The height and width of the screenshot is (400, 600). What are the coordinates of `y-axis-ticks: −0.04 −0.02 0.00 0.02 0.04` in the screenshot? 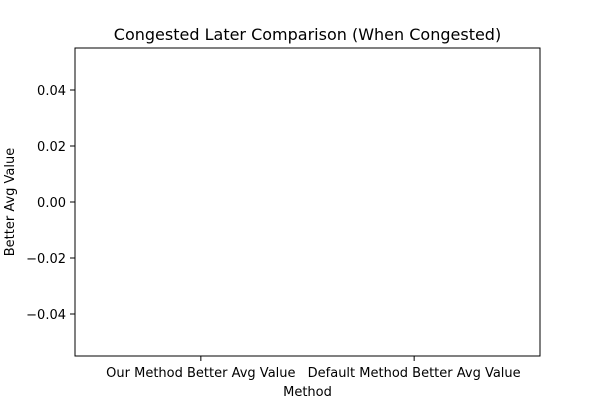 It's located at (50, 203).